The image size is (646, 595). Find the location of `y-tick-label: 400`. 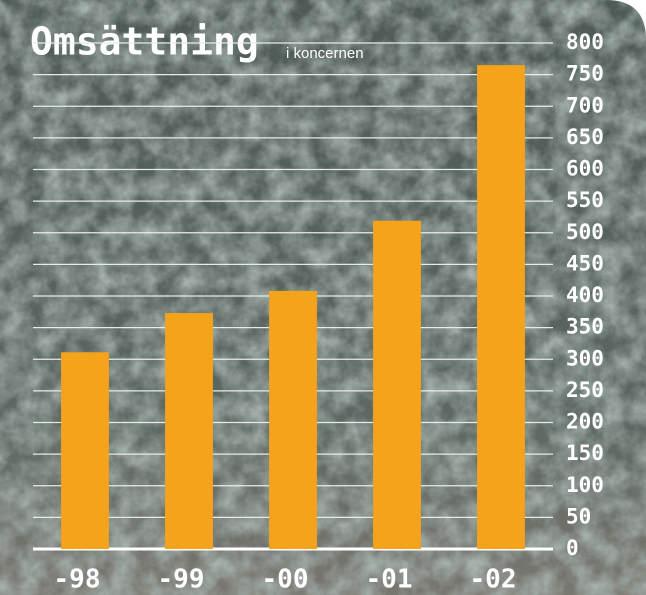

y-tick-label: 400 is located at coordinates (585, 295).